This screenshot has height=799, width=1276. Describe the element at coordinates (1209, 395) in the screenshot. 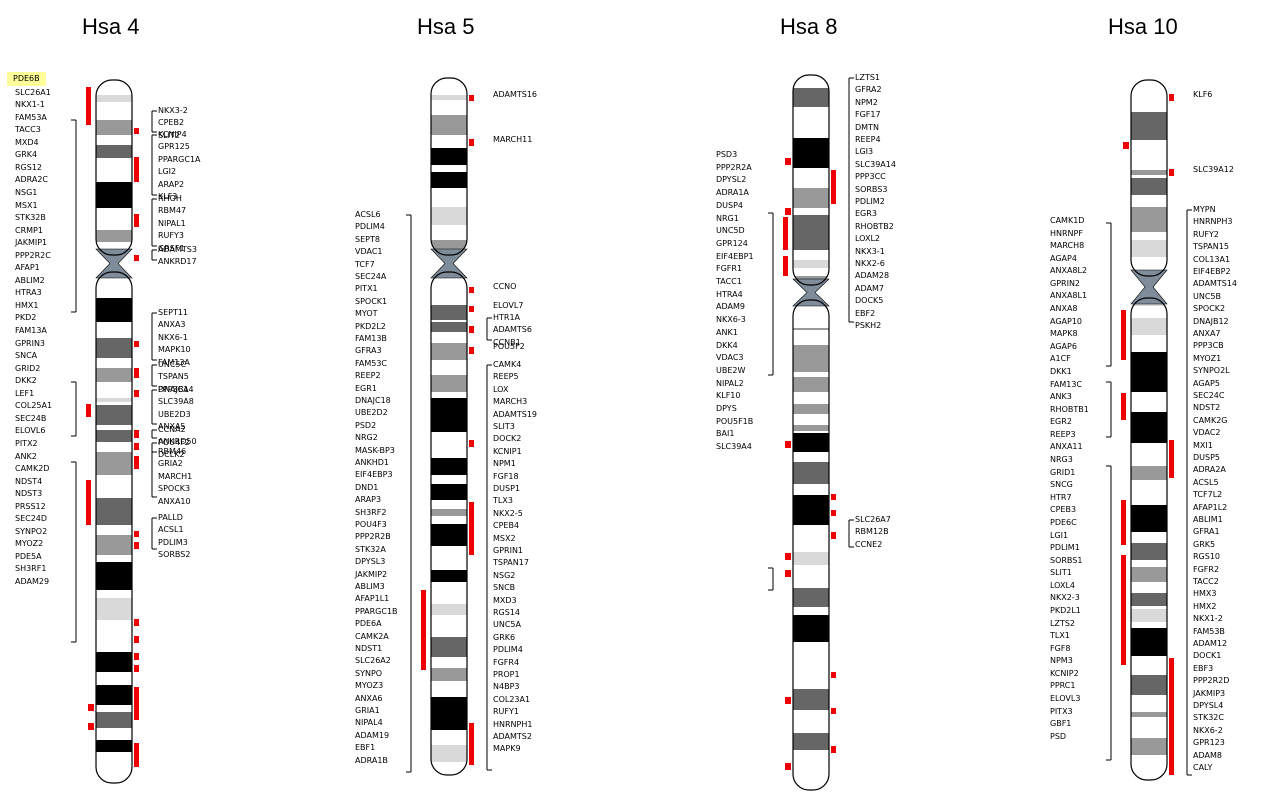

I see `gene-label: SEC24C` at that location.